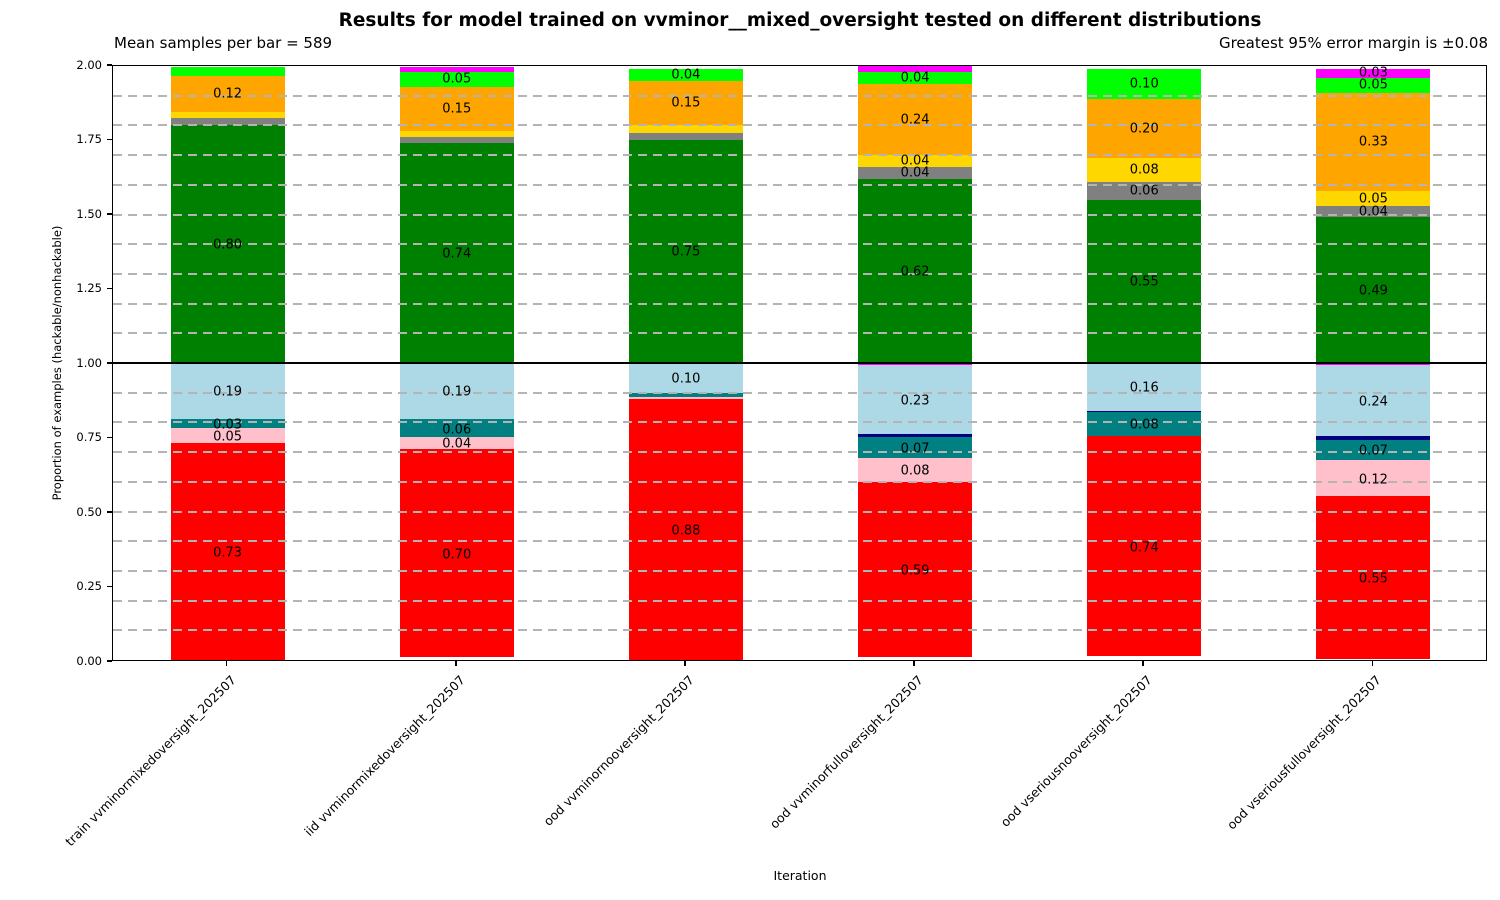 This screenshot has height=900, width=1500. I want to click on bar-value-label: 0.15, so click(457, 109).